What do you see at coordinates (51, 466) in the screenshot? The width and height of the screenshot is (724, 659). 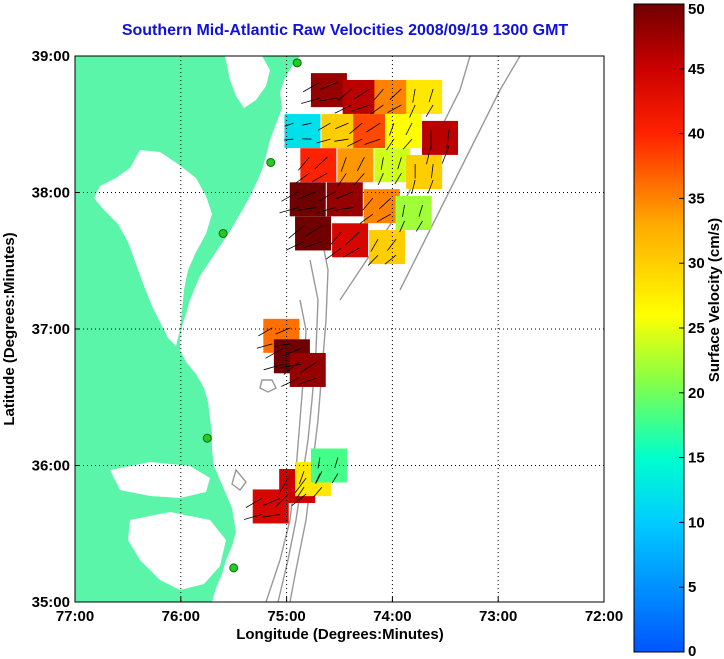 I see `y-tick-label: 36:00` at bounding box center [51, 466].